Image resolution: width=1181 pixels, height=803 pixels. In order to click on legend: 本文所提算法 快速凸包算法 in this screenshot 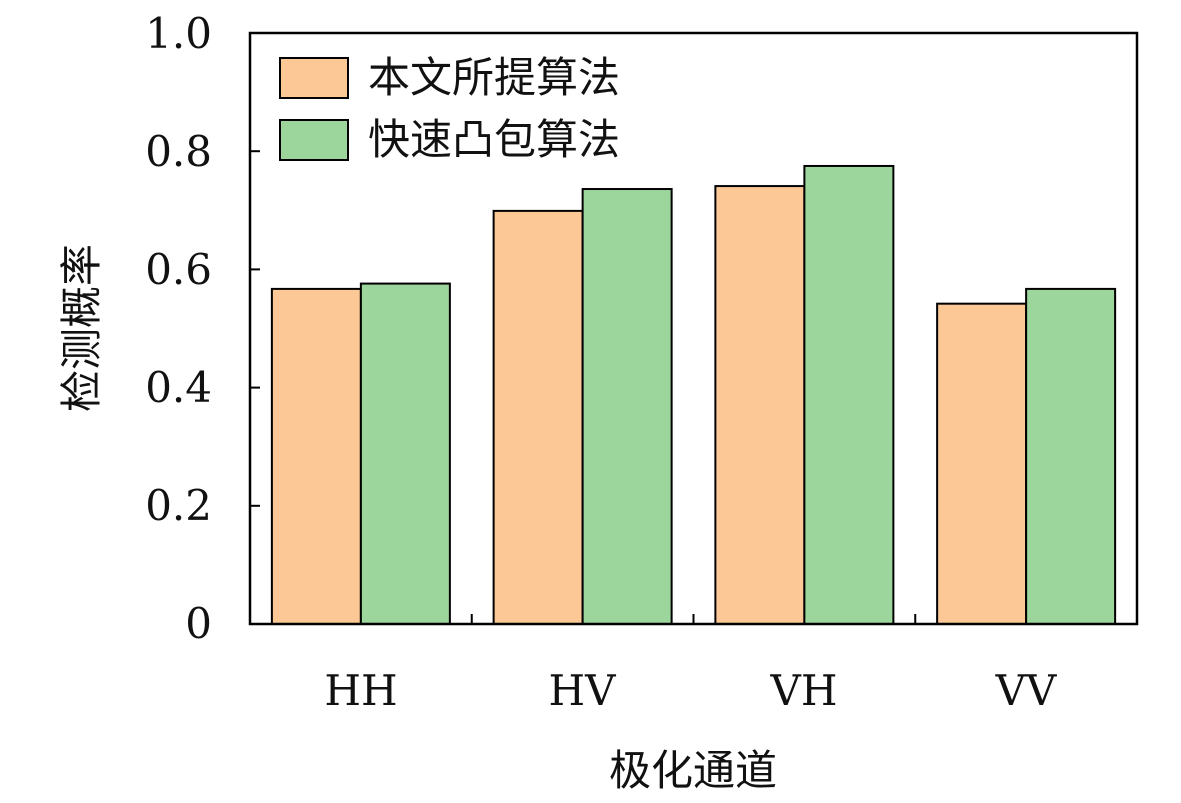, I will do `click(449, 108)`.